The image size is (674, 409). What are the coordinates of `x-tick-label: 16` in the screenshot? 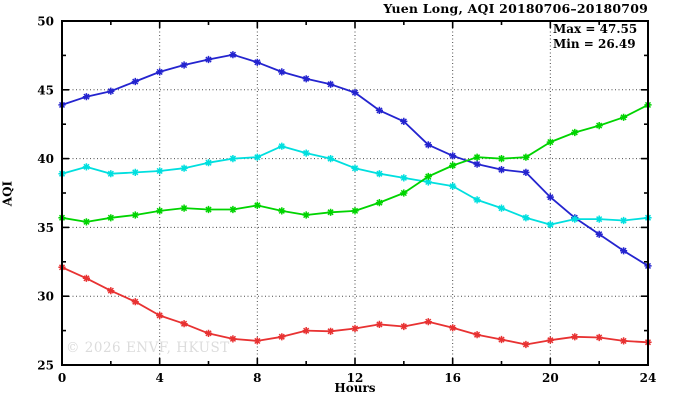 It's located at (452, 378).